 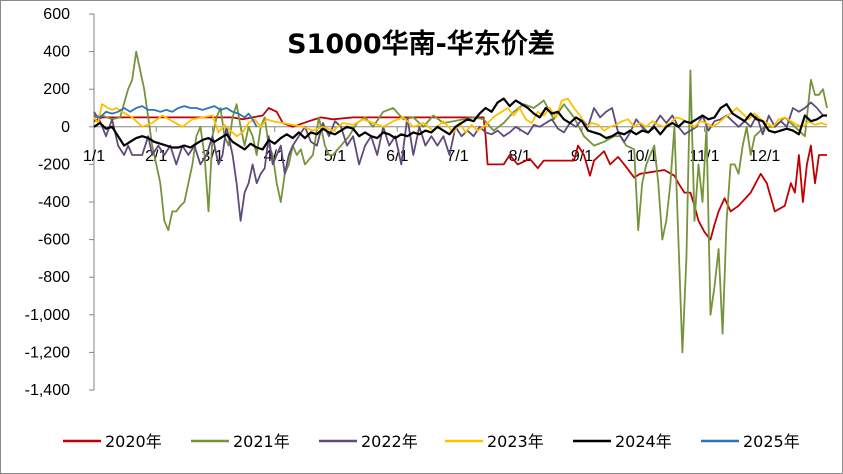 What do you see at coordinates (54, 240) in the screenshot?
I see `y-tick-label: -600` at bounding box center [54, 240].